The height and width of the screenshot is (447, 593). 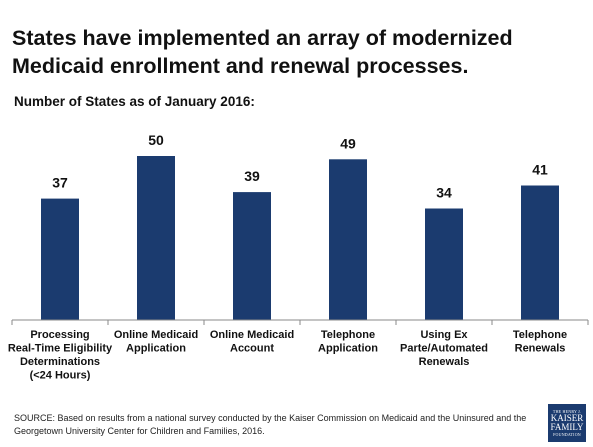 I want to click on x-axis-ticks, so click(x=300, y=322).